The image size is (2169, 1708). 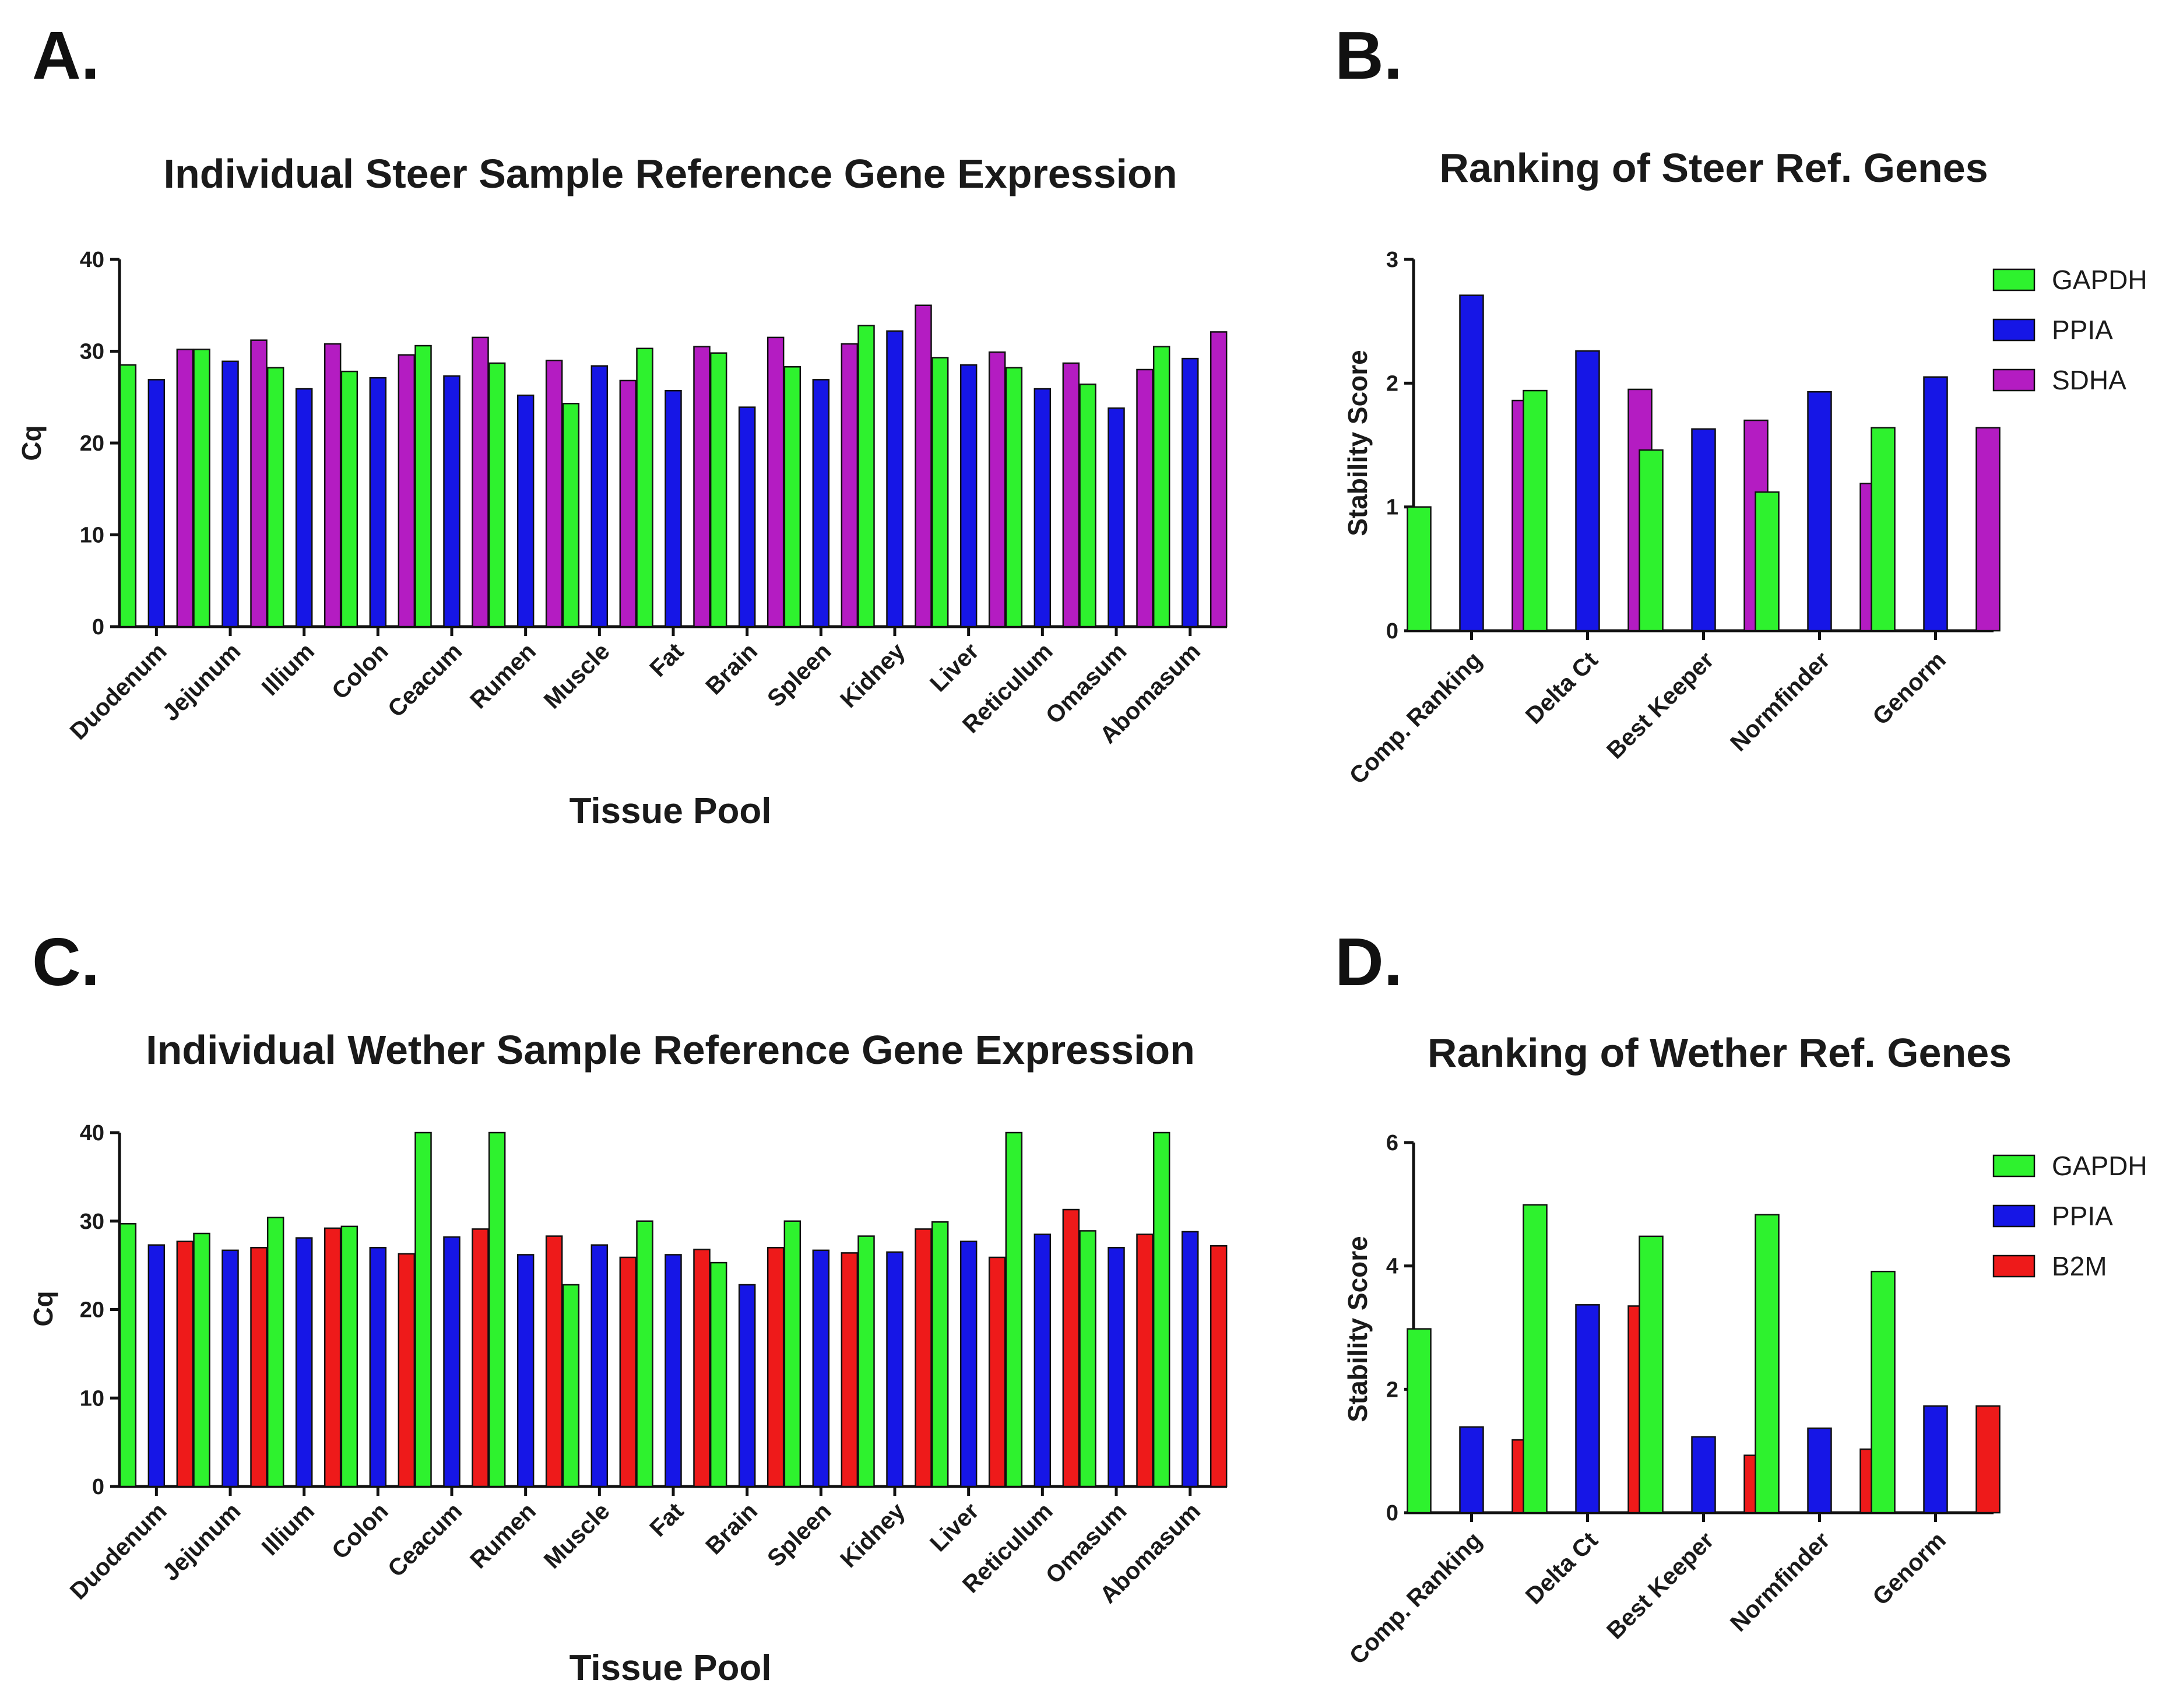 What do you see at coordinates (2082, 1216) in the screenshot?
I see `legend-label-ppia: PPIA` at bounding box center [2082, 1216].